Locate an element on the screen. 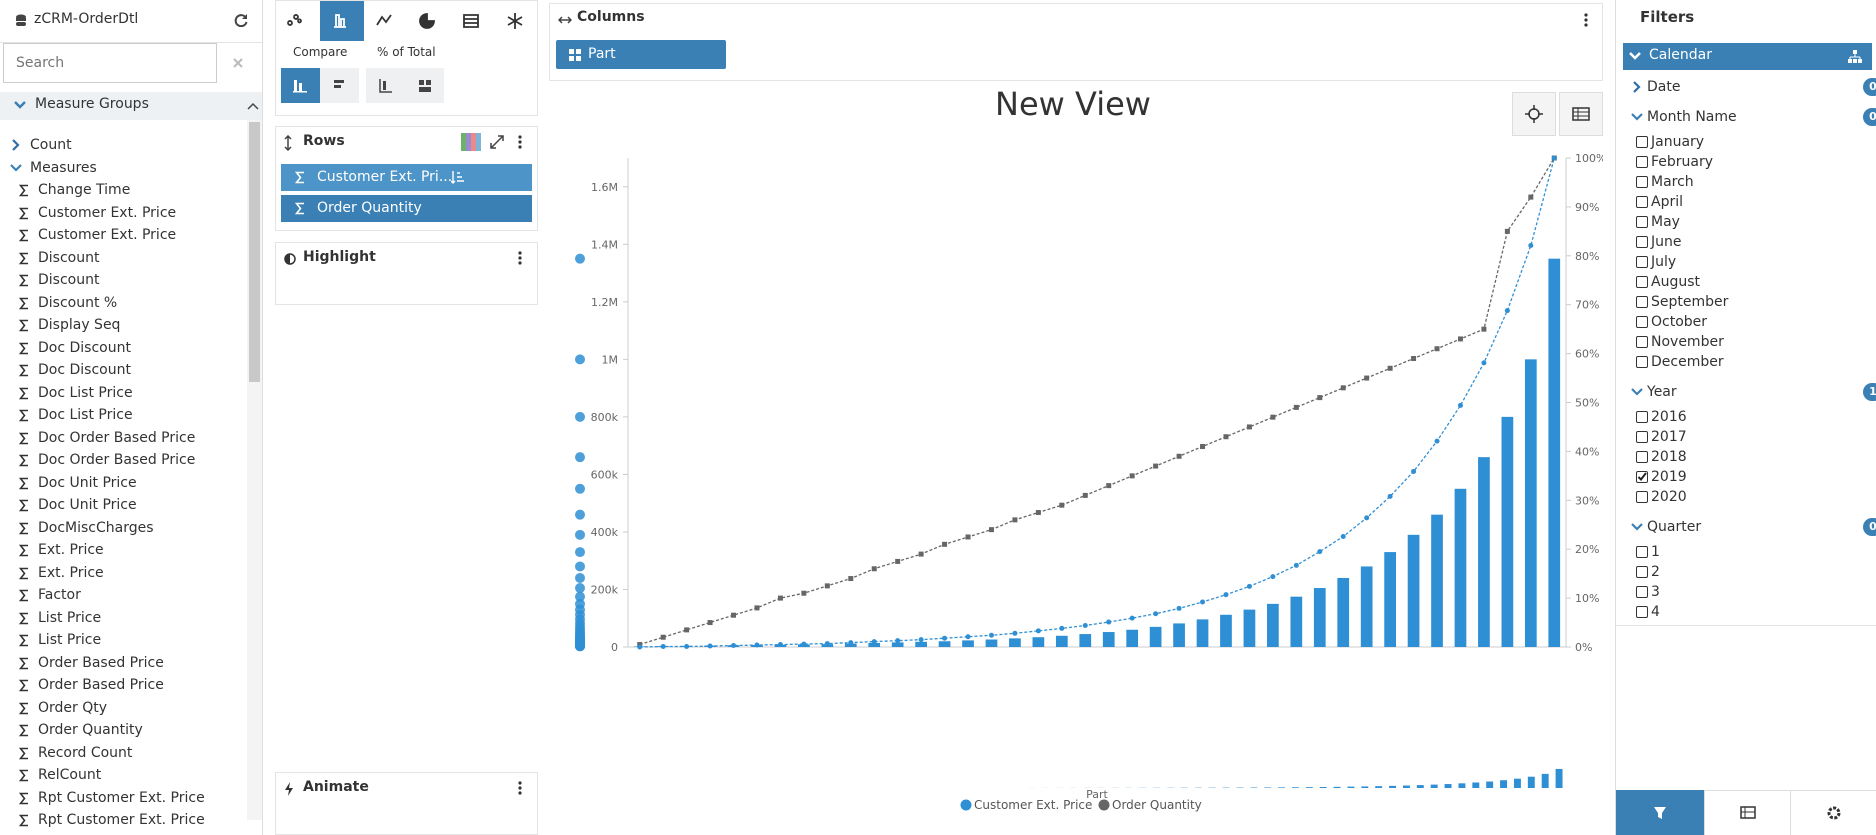 Image resolution: width=1876 pixels, height=835 pixels. percent-button is located at coordinates (385, 85).